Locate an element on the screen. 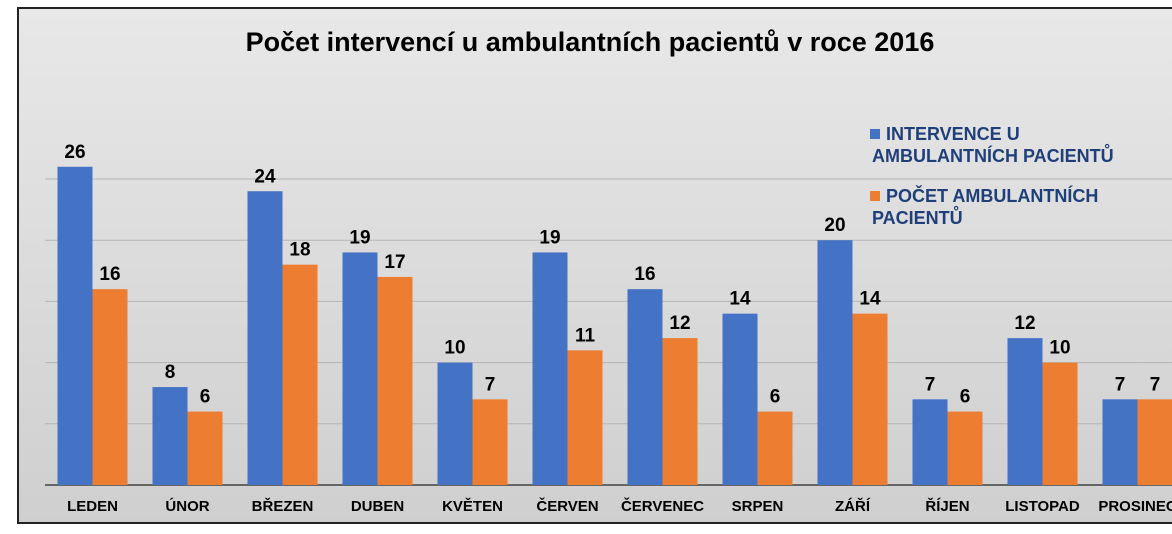  x-tick-label: DUBEN is located at coordinates (377, 506).